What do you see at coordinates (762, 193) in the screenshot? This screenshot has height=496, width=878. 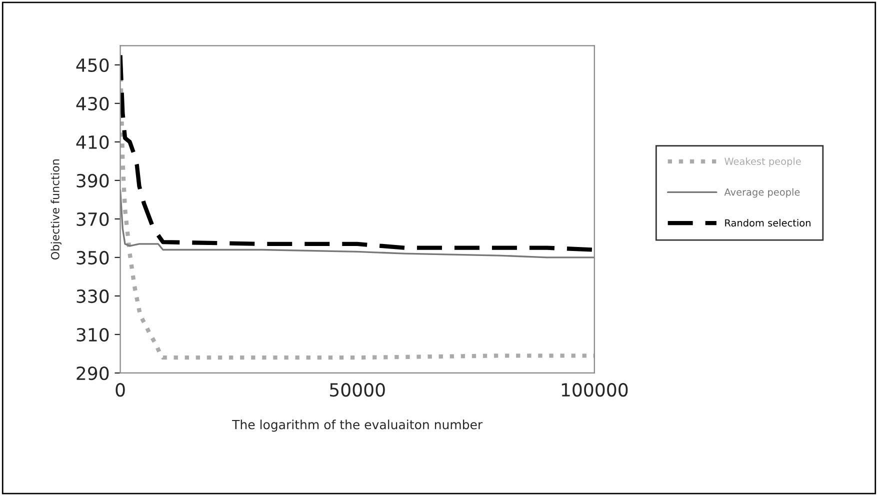 I see `text: Average people` at bounding box center [762, 193].